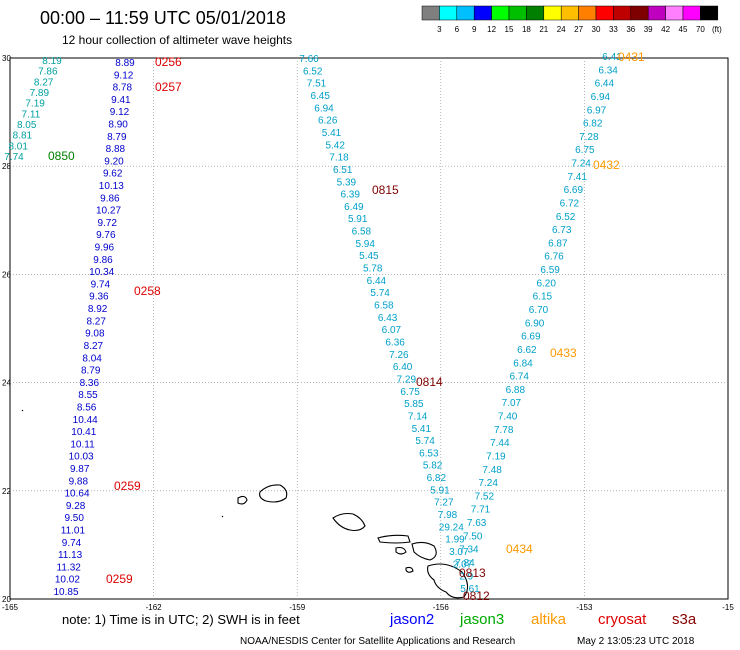 The height and width of the screenshot is (650, 740). What do you see at coordinates (67, 580) in the screenshot?
I see `wave-height-value: 10.02` at bounding box center [67, 580].